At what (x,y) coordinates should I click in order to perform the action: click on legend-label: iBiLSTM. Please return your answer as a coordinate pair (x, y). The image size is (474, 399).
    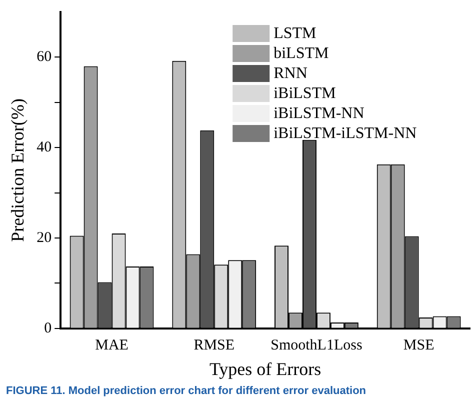
    Looking at the image, I should click on (305, 93).